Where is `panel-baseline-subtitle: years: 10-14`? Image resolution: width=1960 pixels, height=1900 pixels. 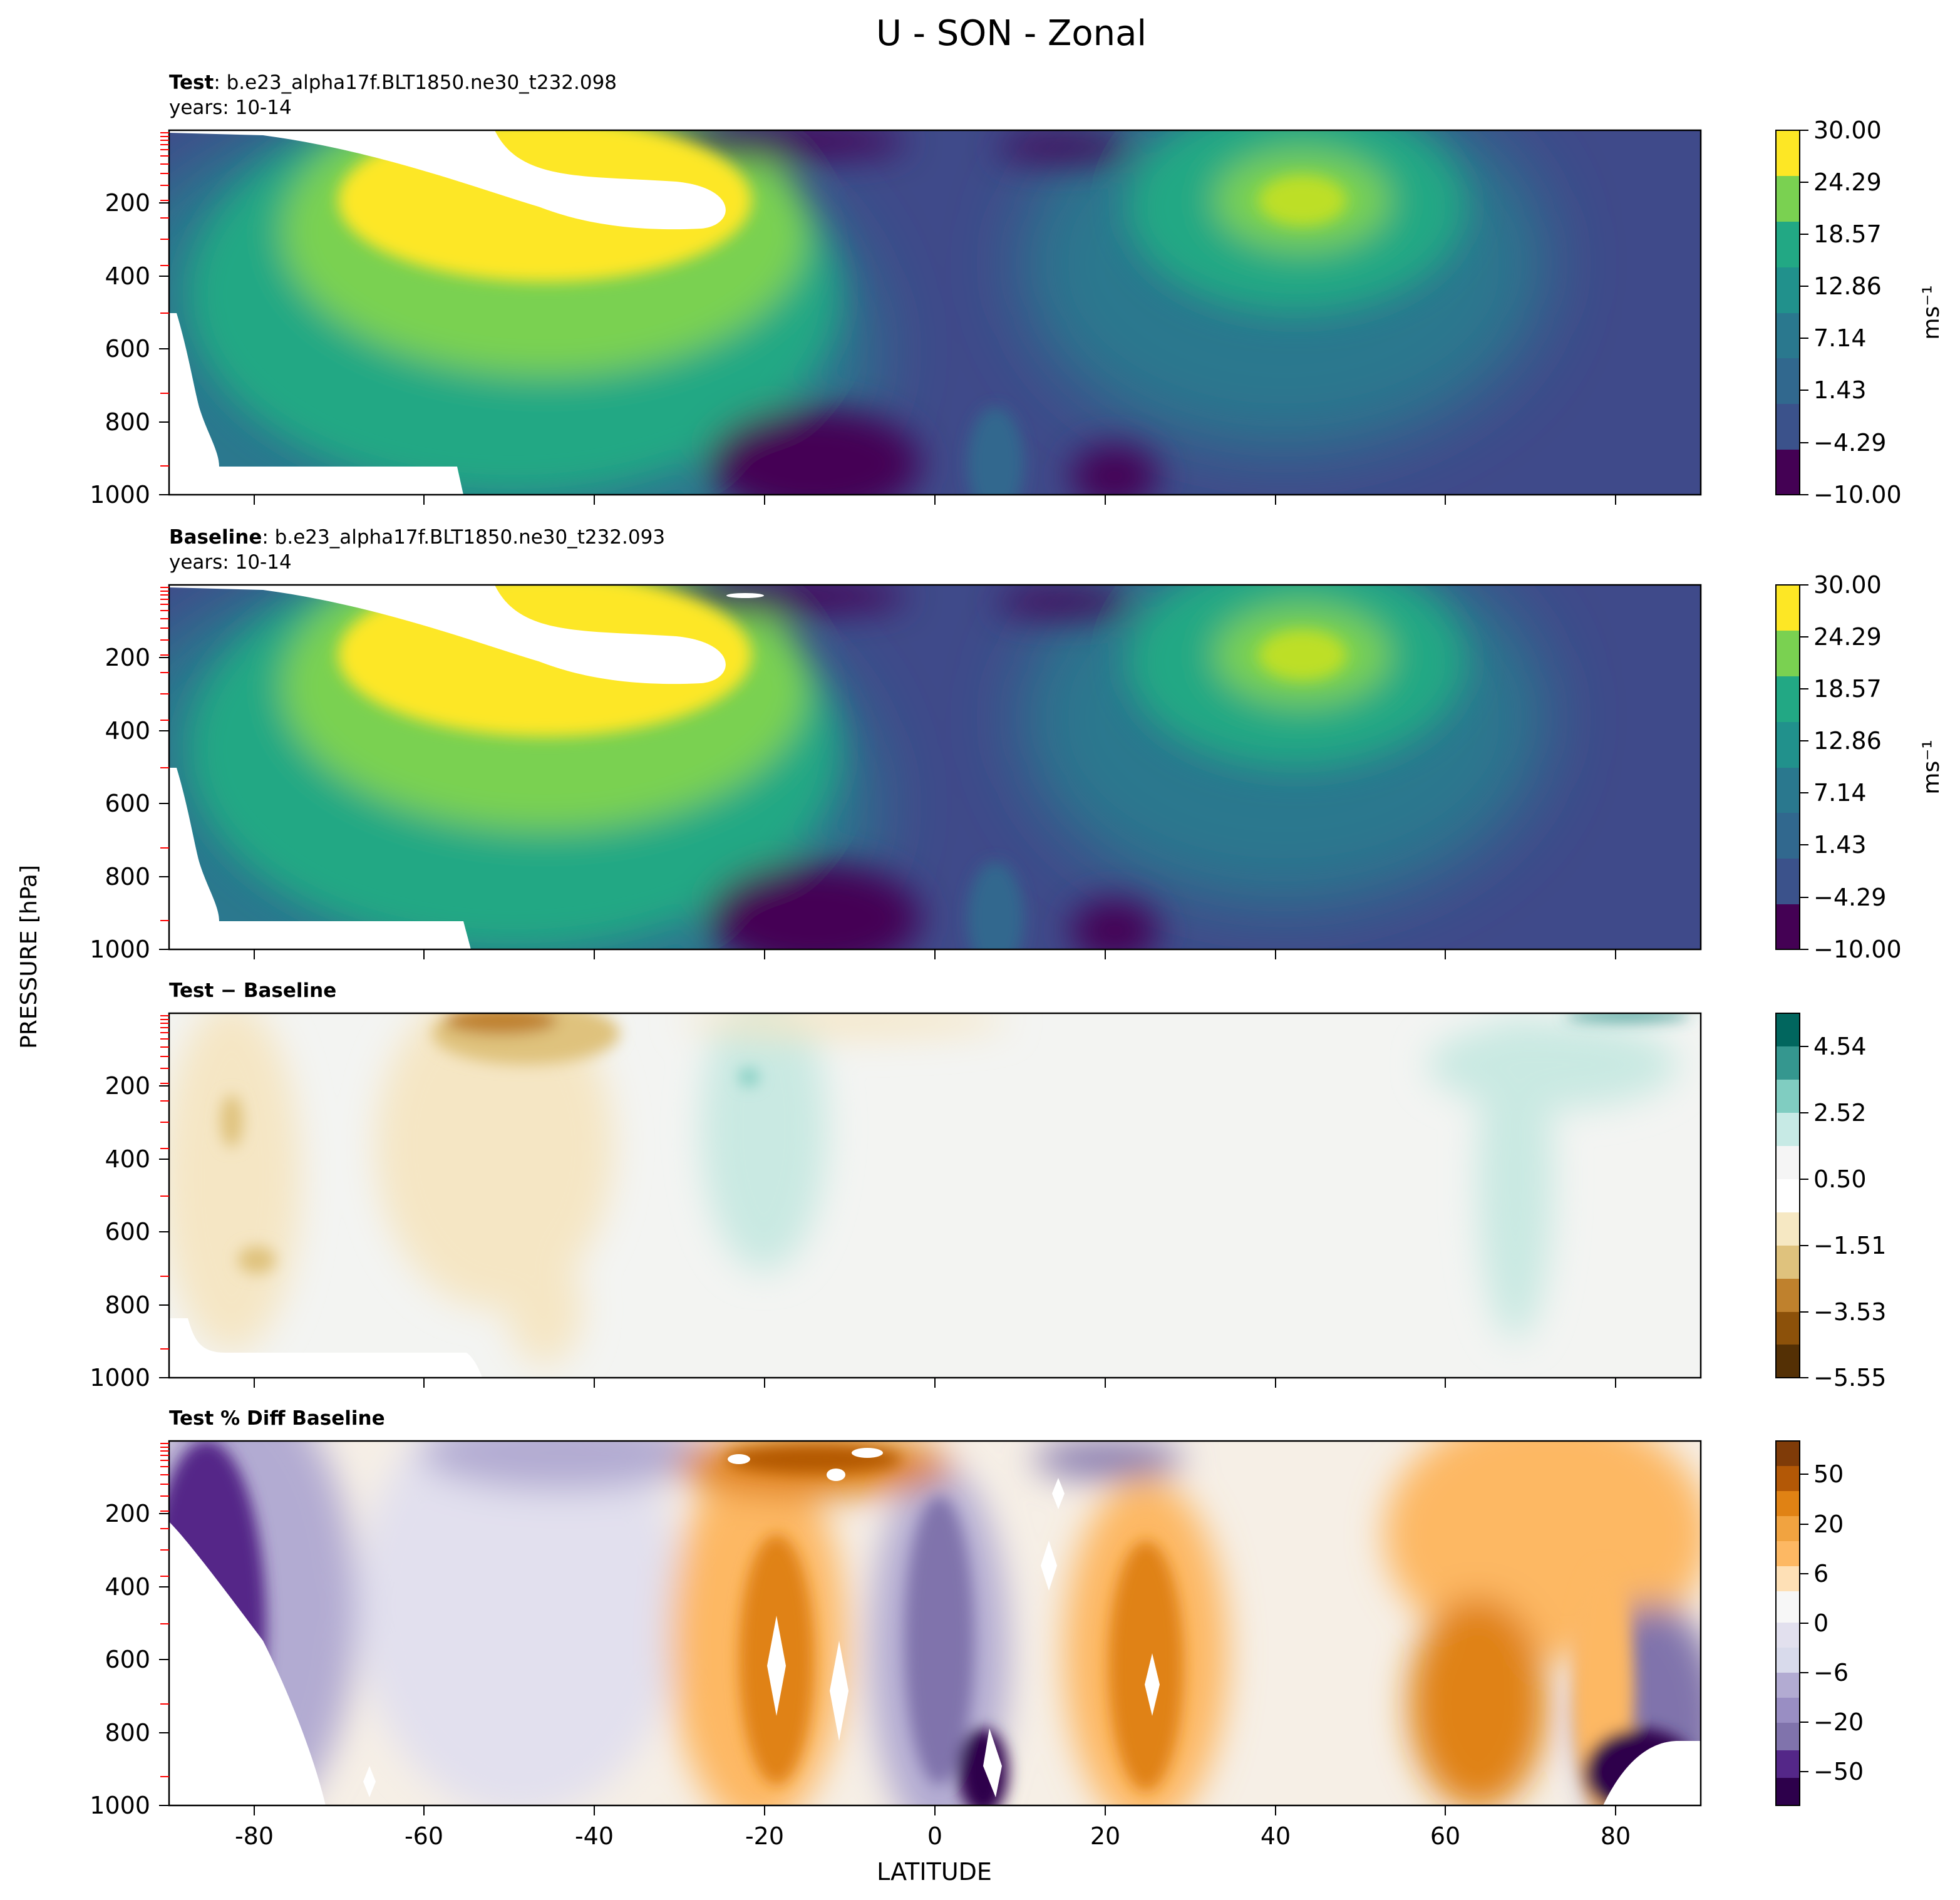 panel-baseline-subtitle: years: 10-14 is located at coordinates (231, 562).